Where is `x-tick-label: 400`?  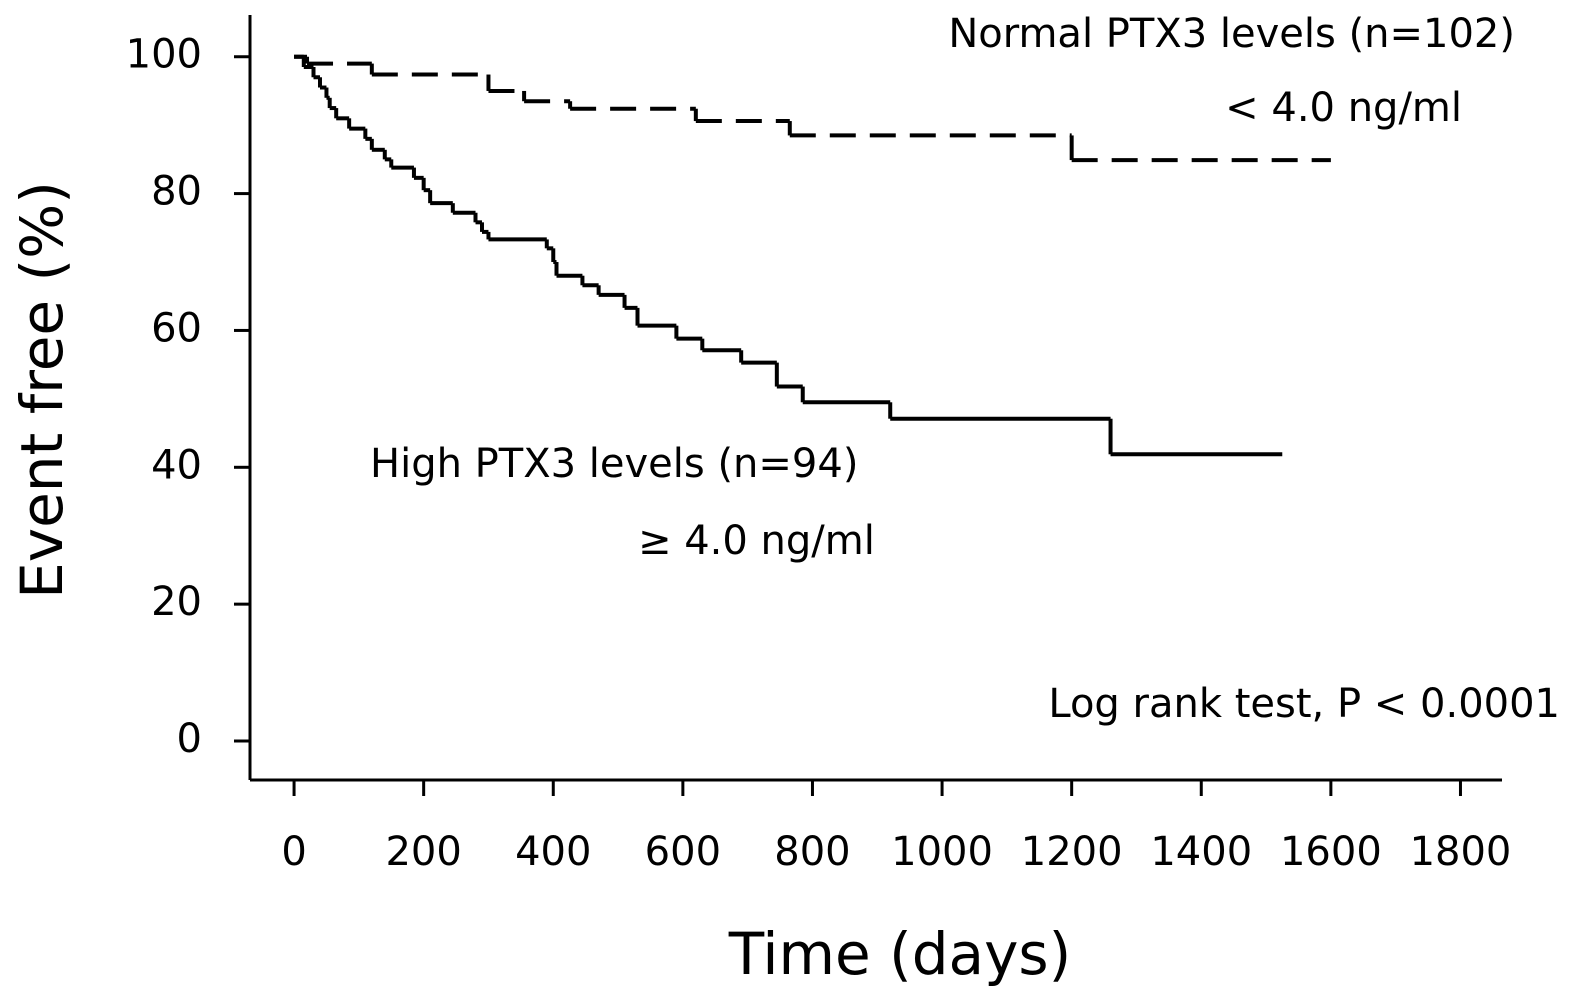
x-tick-label: 400 is located at coordinates (553, 852).